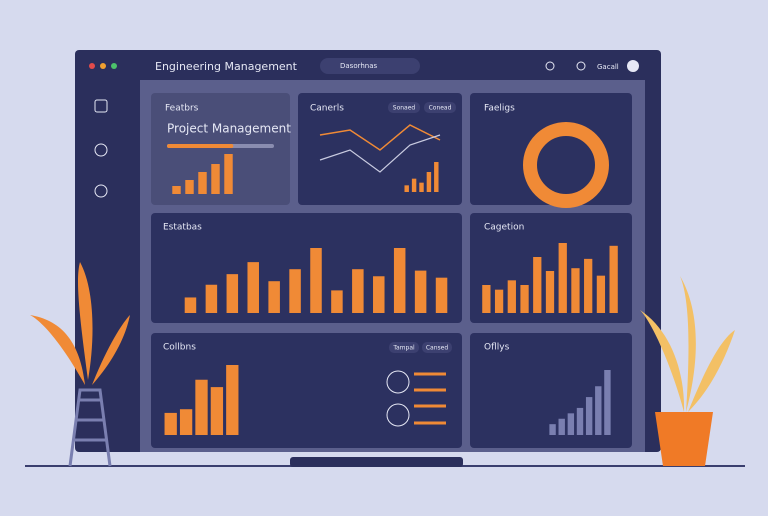 Image resolution: width=768 pixels, height=516 pixels. I want to click on app-title: Engineering Management, so click(226, 66).